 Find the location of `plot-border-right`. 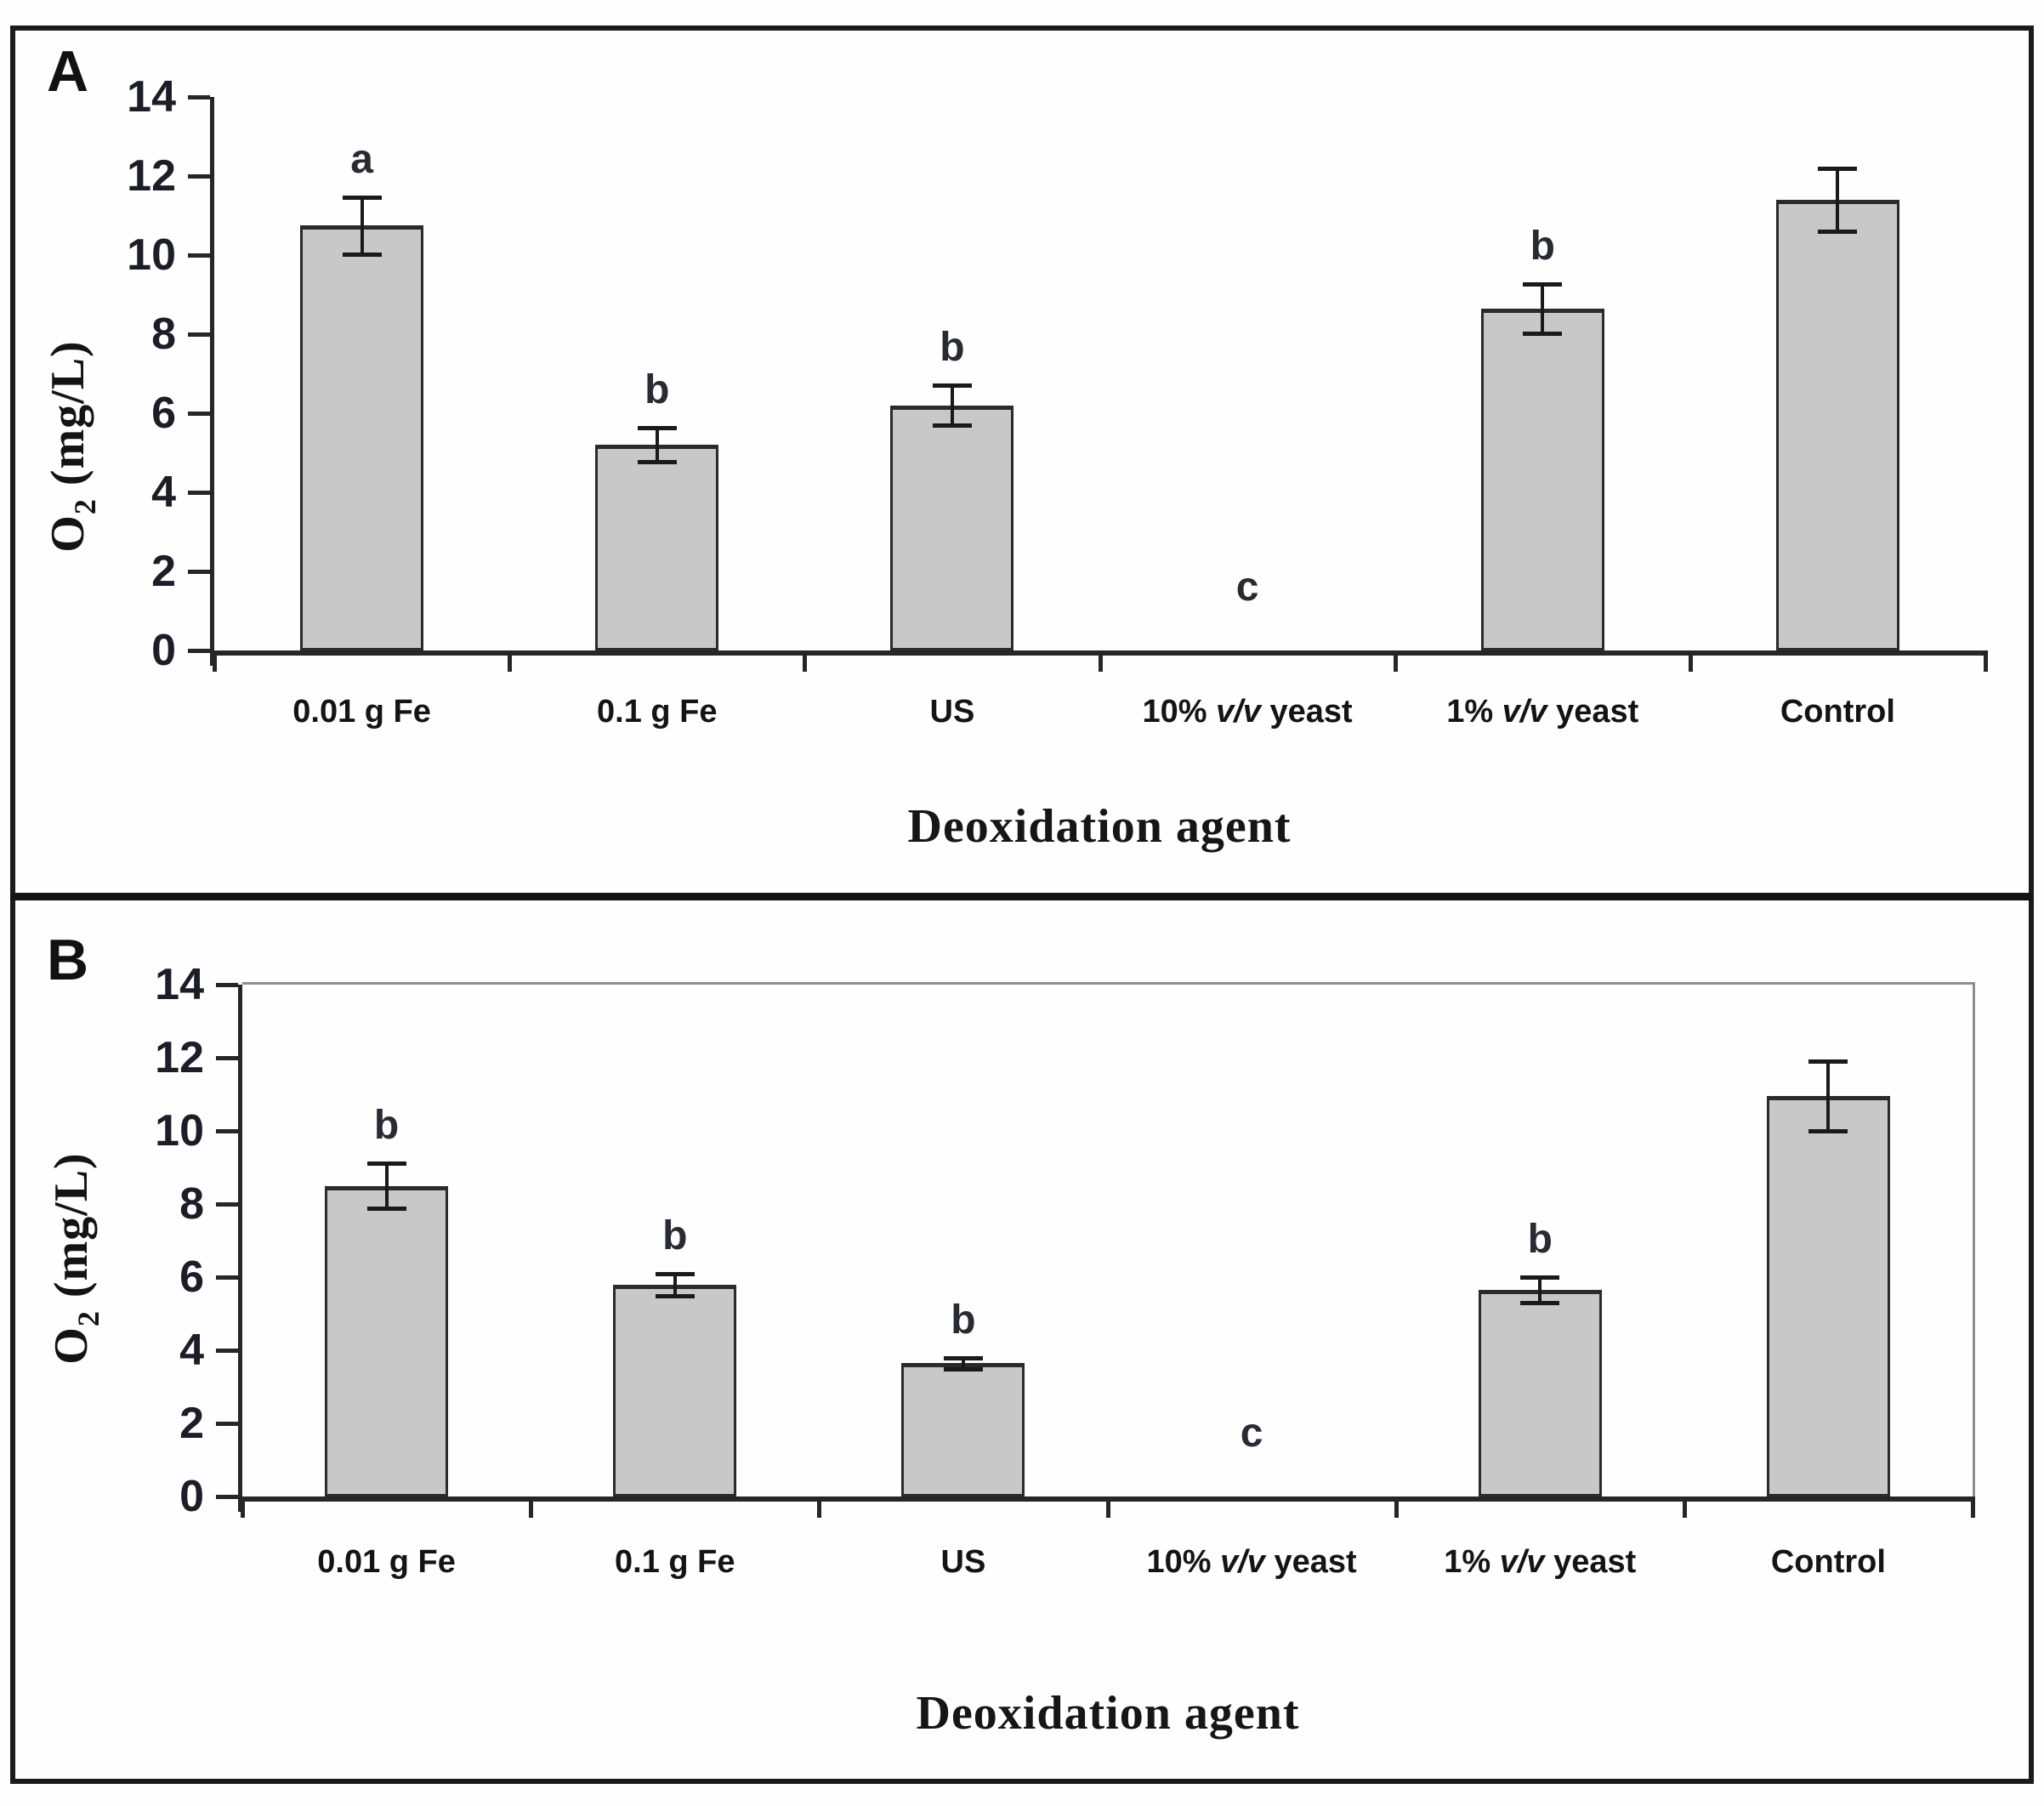

plot-border-right is located at coordinates (1974, 1240).